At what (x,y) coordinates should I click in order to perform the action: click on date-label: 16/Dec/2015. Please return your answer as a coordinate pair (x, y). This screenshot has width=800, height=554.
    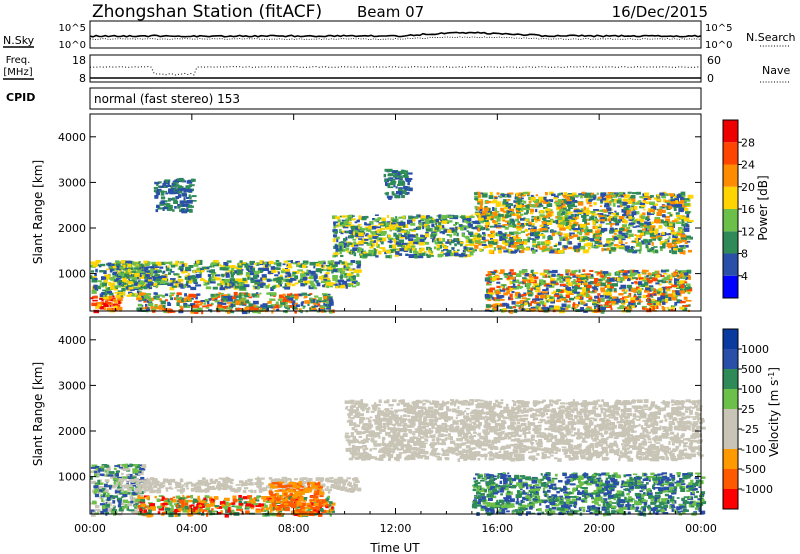
    Looking at the image, I should click on (660, 12).